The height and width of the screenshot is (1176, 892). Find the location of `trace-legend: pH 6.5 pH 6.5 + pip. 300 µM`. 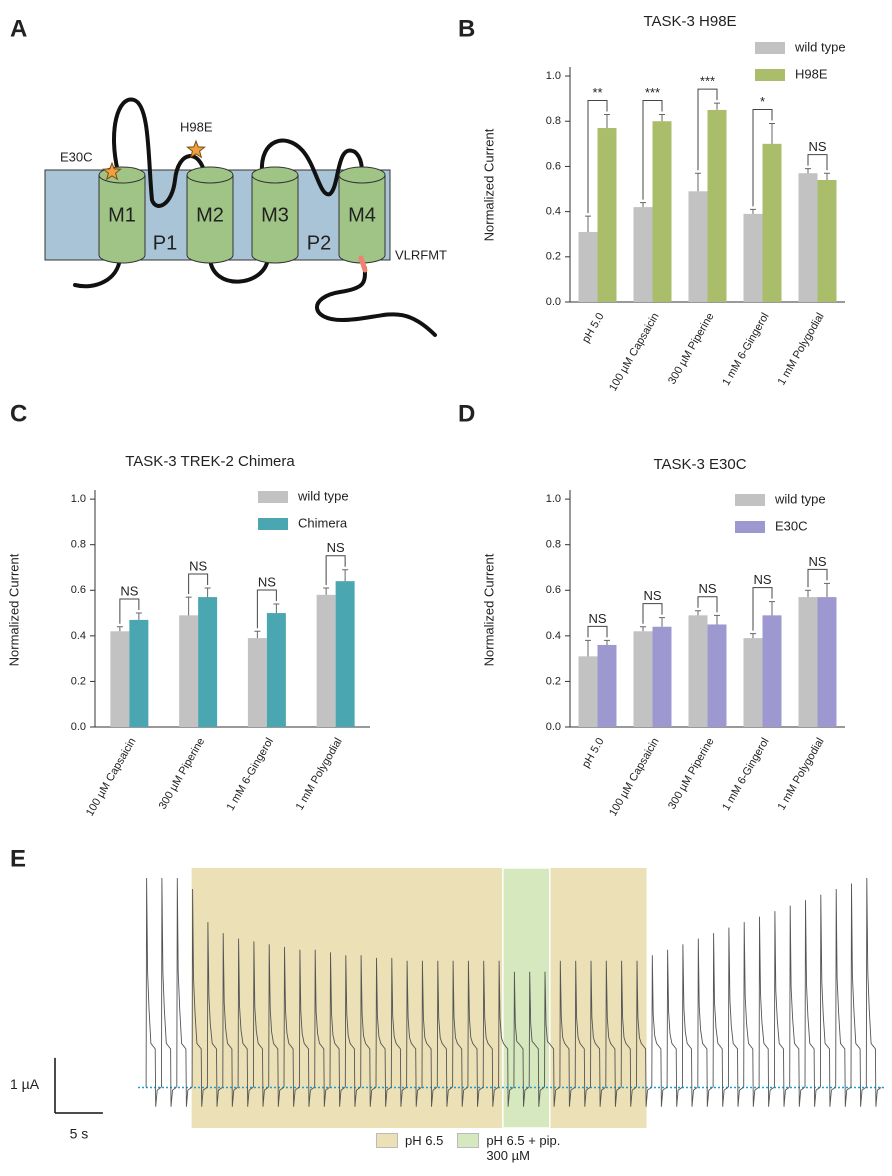

trace-legend: pH 6.5 pH 6.5 + pip. 300 µM is located at coordinates (471, 1148).